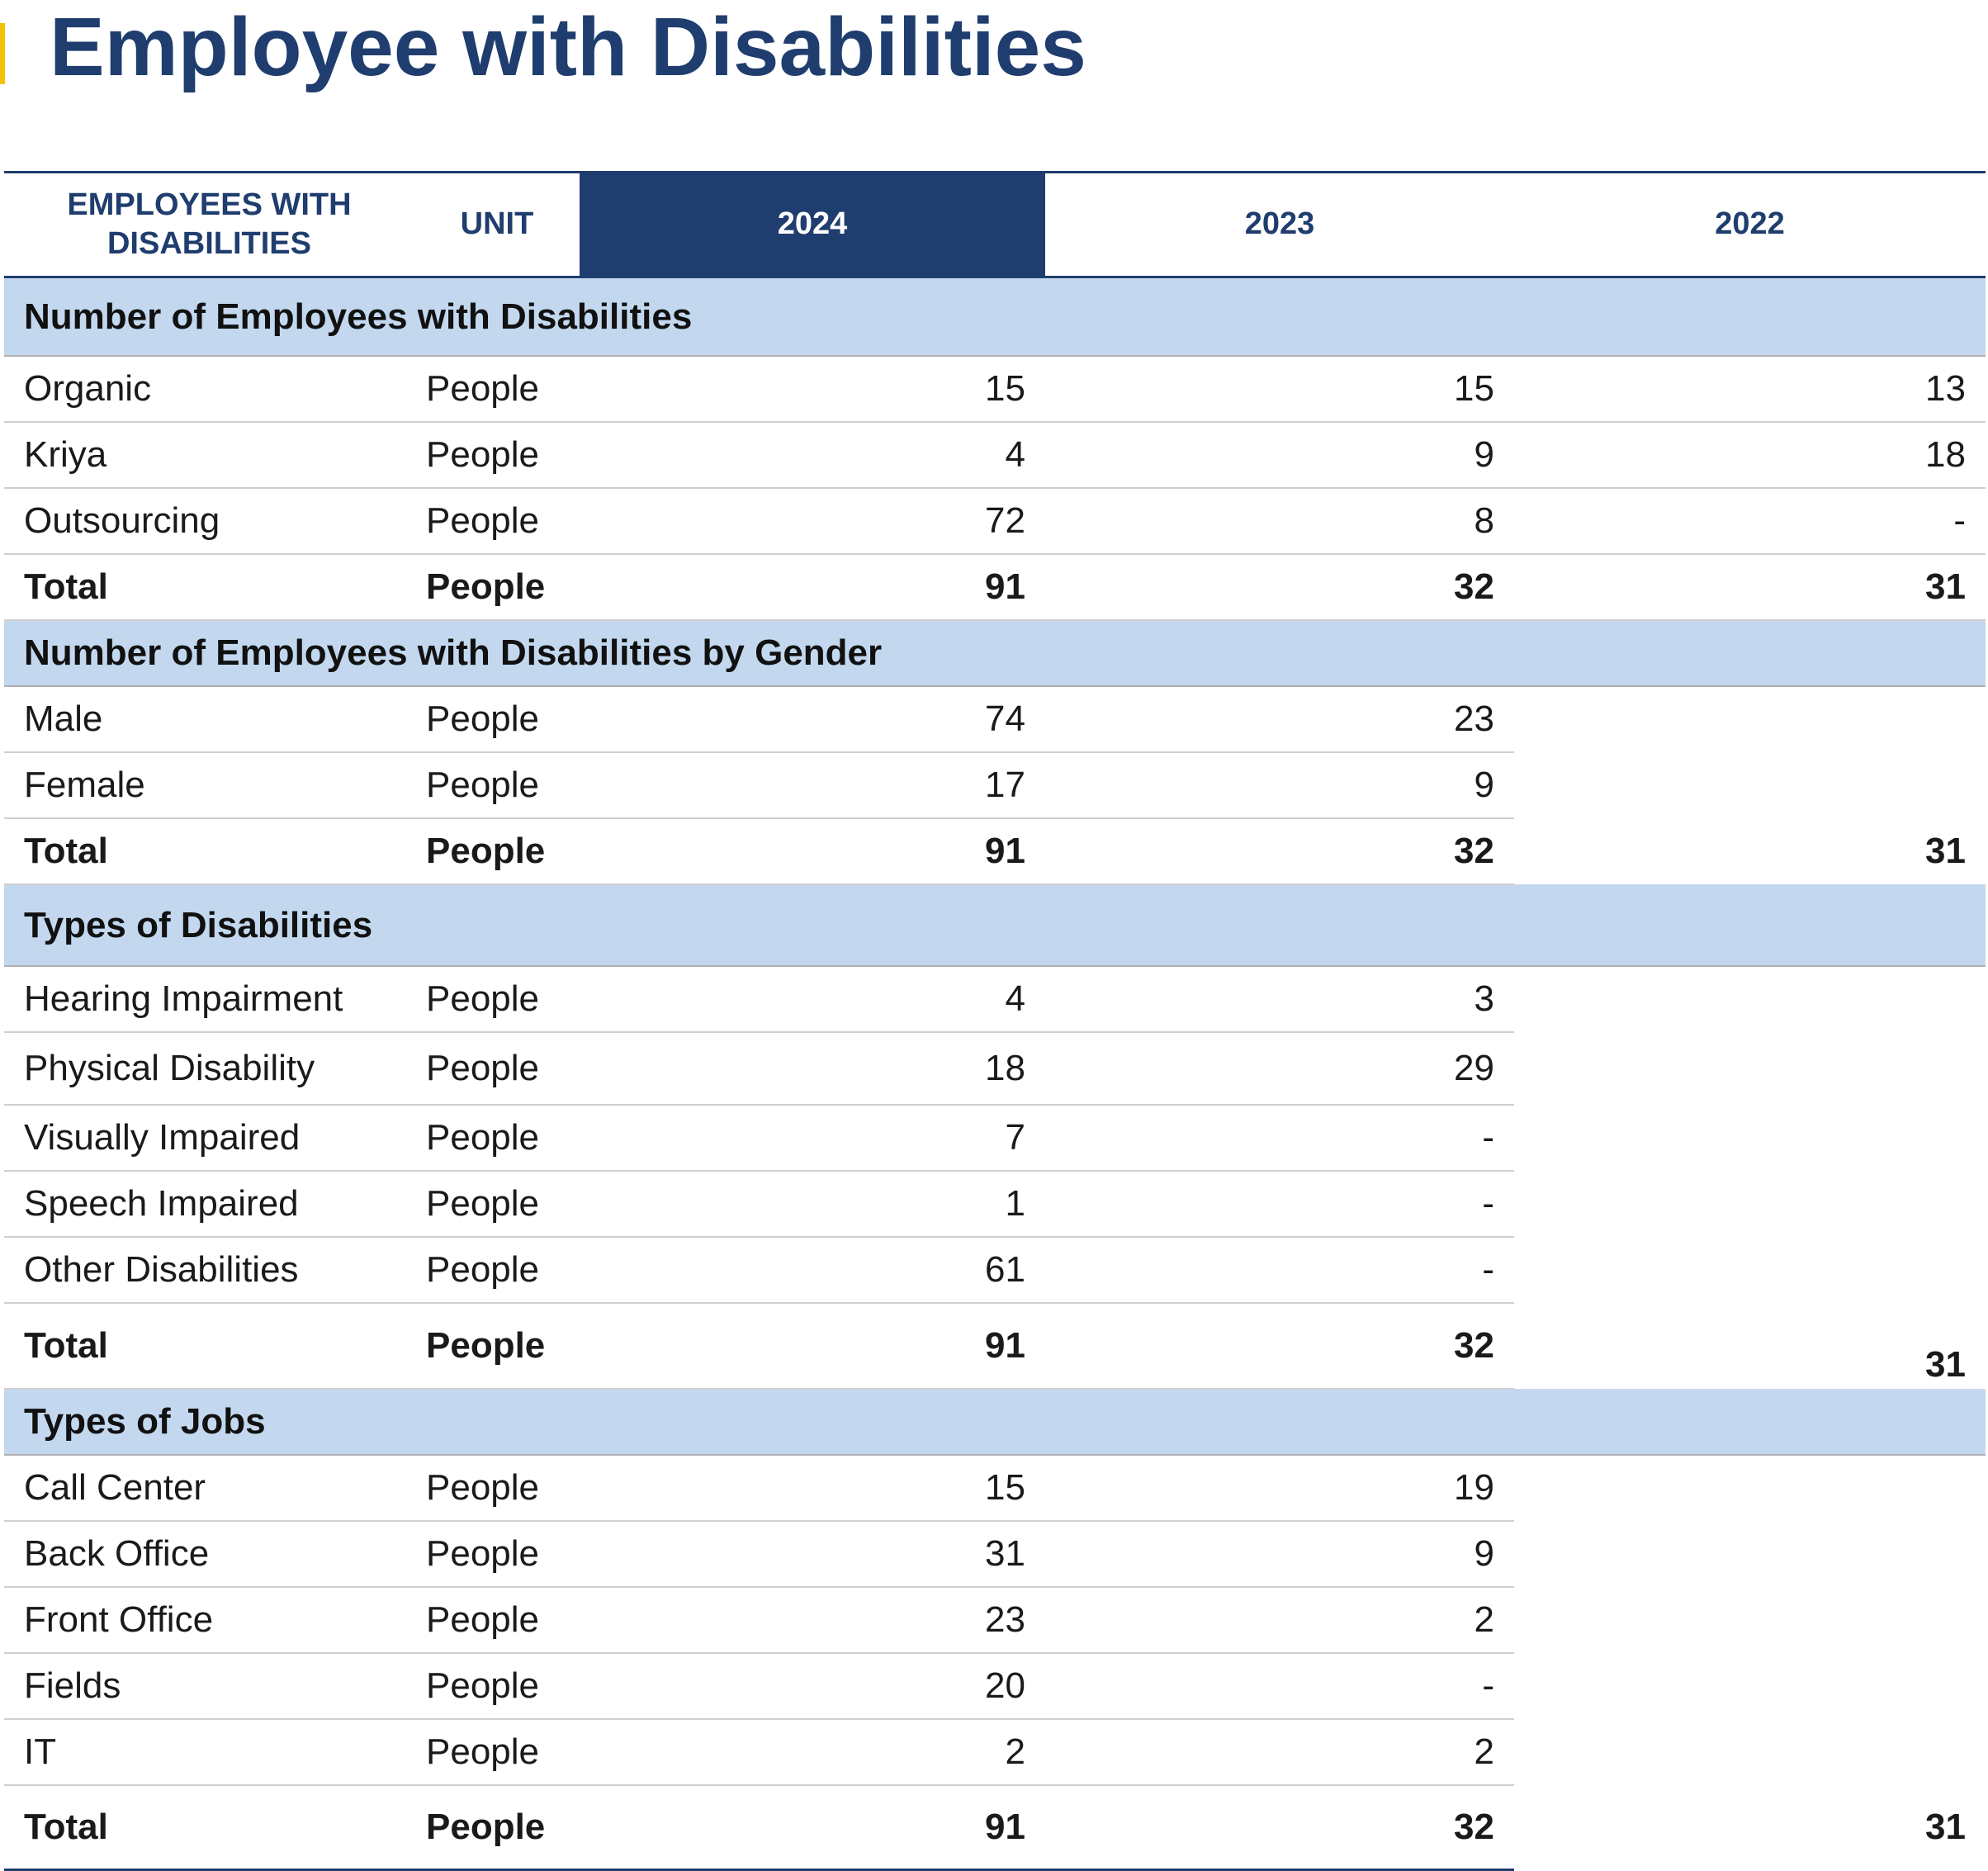  I want to click on row-label: Visually Impaired, so click(209, 1138).